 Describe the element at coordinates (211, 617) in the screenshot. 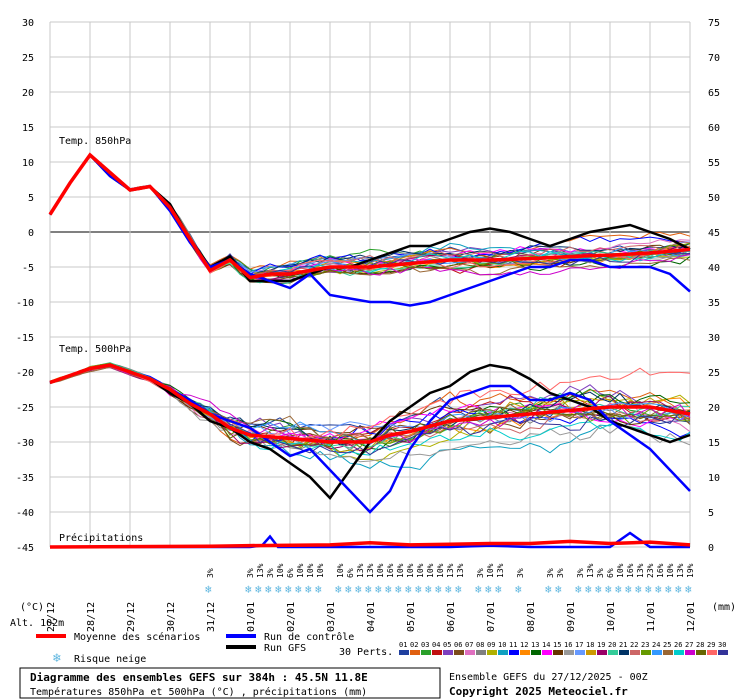

I see `date-tick-label: 31/12` at that location.